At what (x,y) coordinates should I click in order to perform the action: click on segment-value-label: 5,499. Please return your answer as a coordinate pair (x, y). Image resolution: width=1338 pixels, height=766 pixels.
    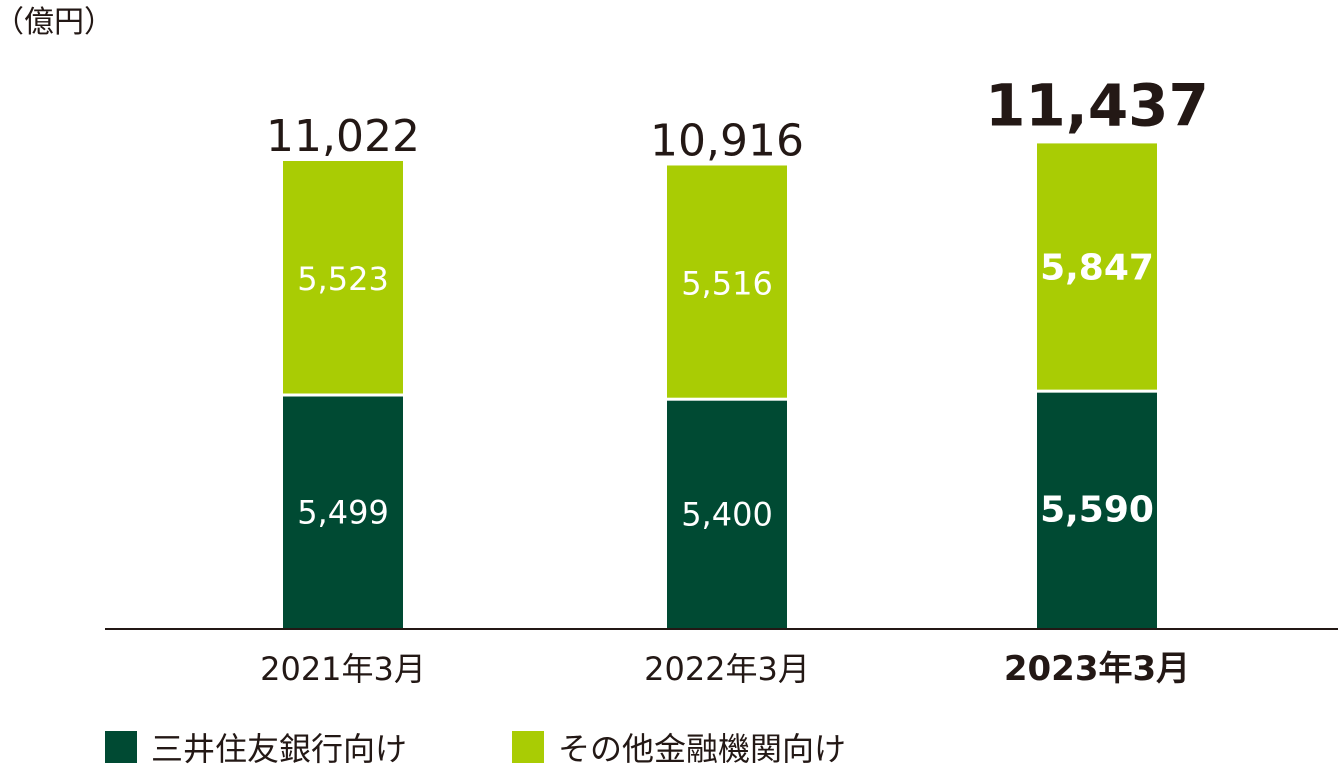
    Looking at the image, I should click on (343, 513).